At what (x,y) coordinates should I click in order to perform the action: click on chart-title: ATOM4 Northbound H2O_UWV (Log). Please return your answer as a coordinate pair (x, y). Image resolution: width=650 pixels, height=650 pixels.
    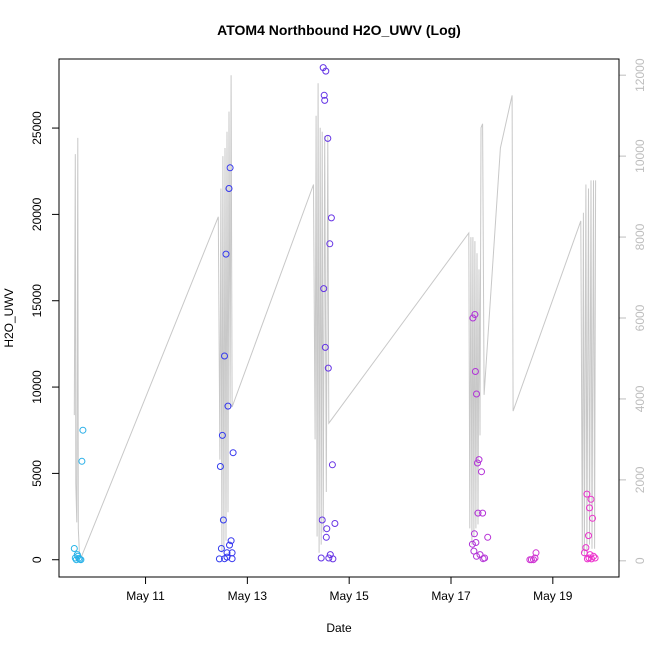
    Looking at the image, I should click on (339, 30).